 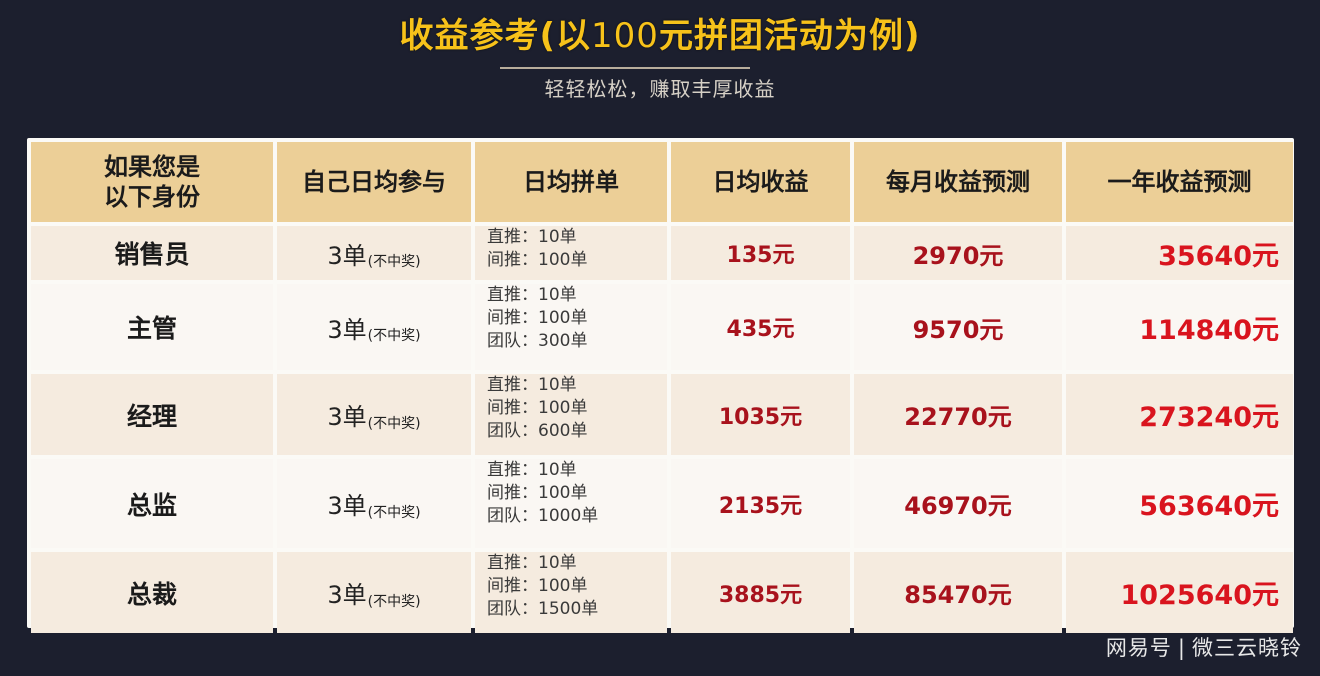 I want to click on table-row-daily-income: 135元, so click(x=760, y=253).